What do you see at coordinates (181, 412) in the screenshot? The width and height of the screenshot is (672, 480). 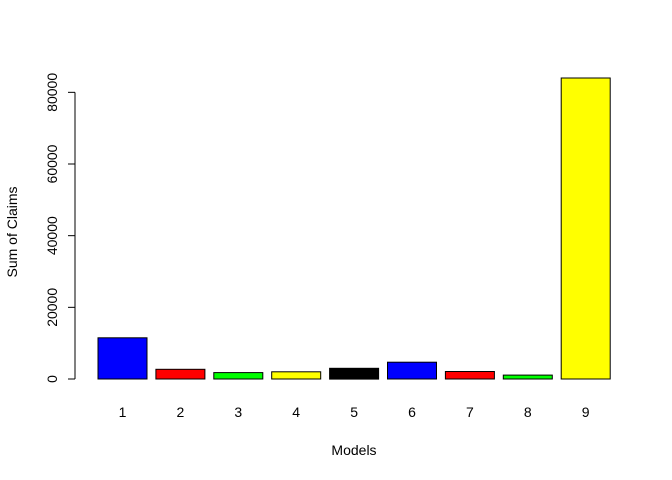 I see `x-tick-label: 2` at bounding box center [181, 412].